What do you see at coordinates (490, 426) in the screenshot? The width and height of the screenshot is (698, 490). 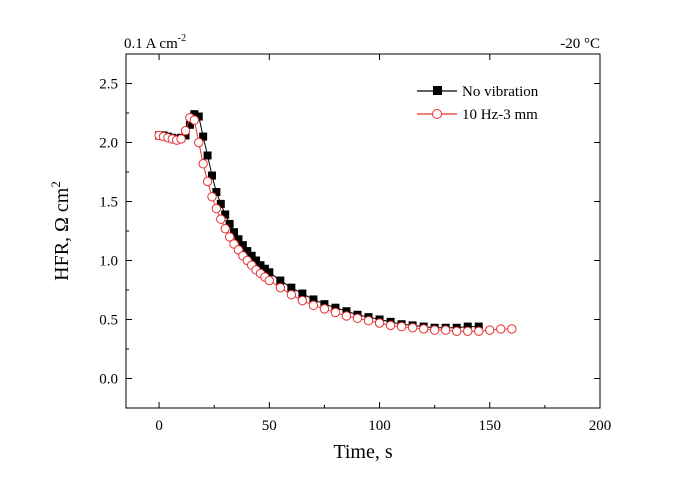 I see `x-tick-label: 150` at bounding box center [490, 426].